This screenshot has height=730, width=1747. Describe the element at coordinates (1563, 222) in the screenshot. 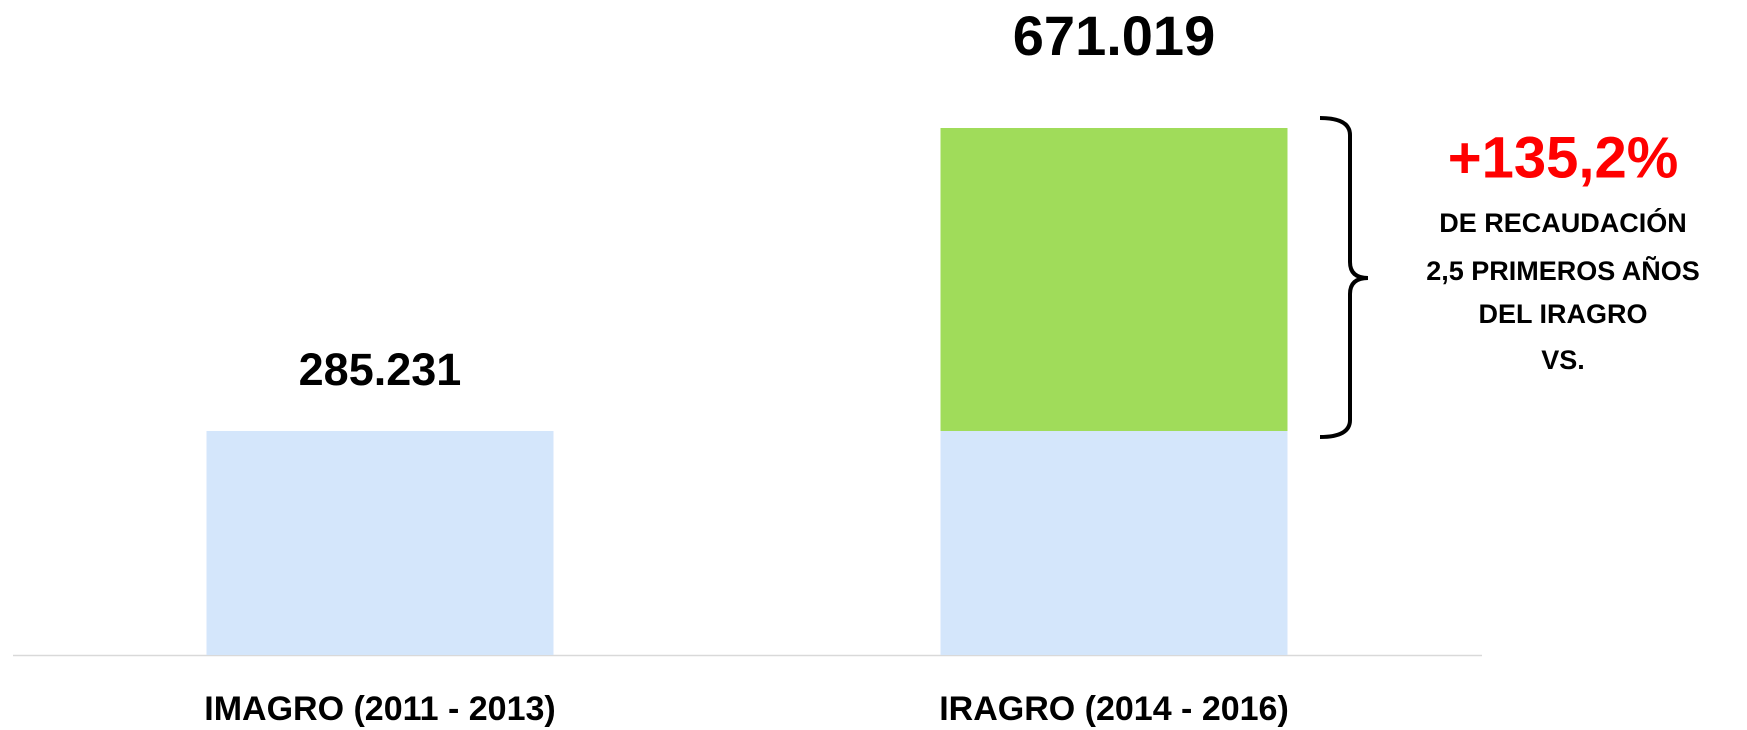

I see `annotation-line: DE RECAUDACIÓN` at that location.